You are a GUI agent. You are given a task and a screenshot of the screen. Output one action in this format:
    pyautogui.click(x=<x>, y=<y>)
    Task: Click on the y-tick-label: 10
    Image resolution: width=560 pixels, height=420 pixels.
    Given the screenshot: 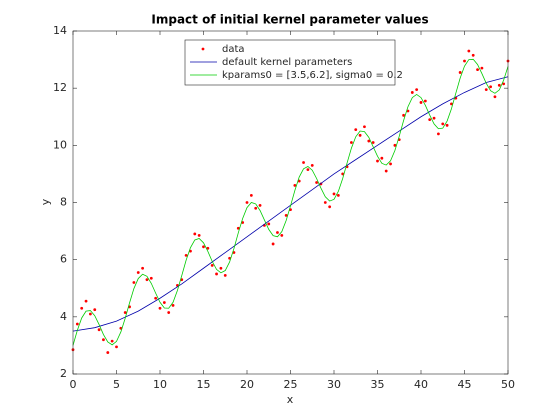 What is the action you would take?
    pyautogui.click(x=60, y=144)
    